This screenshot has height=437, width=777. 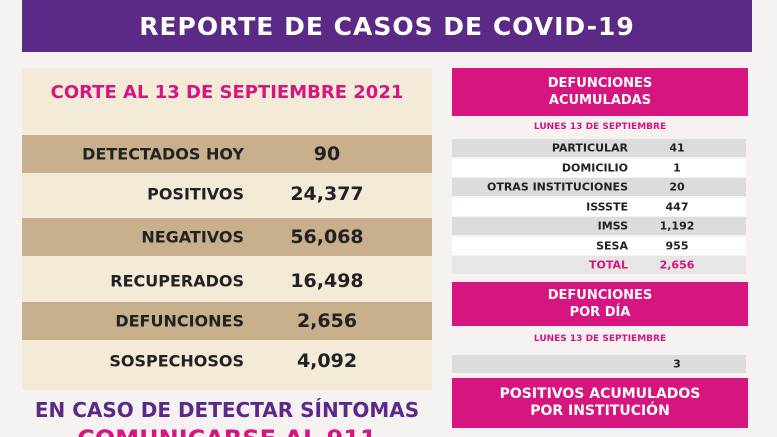 What do you see at coordinates (677, 245) in the screenshot?
I see `row-value: 955` at bounding box center [677, 245].